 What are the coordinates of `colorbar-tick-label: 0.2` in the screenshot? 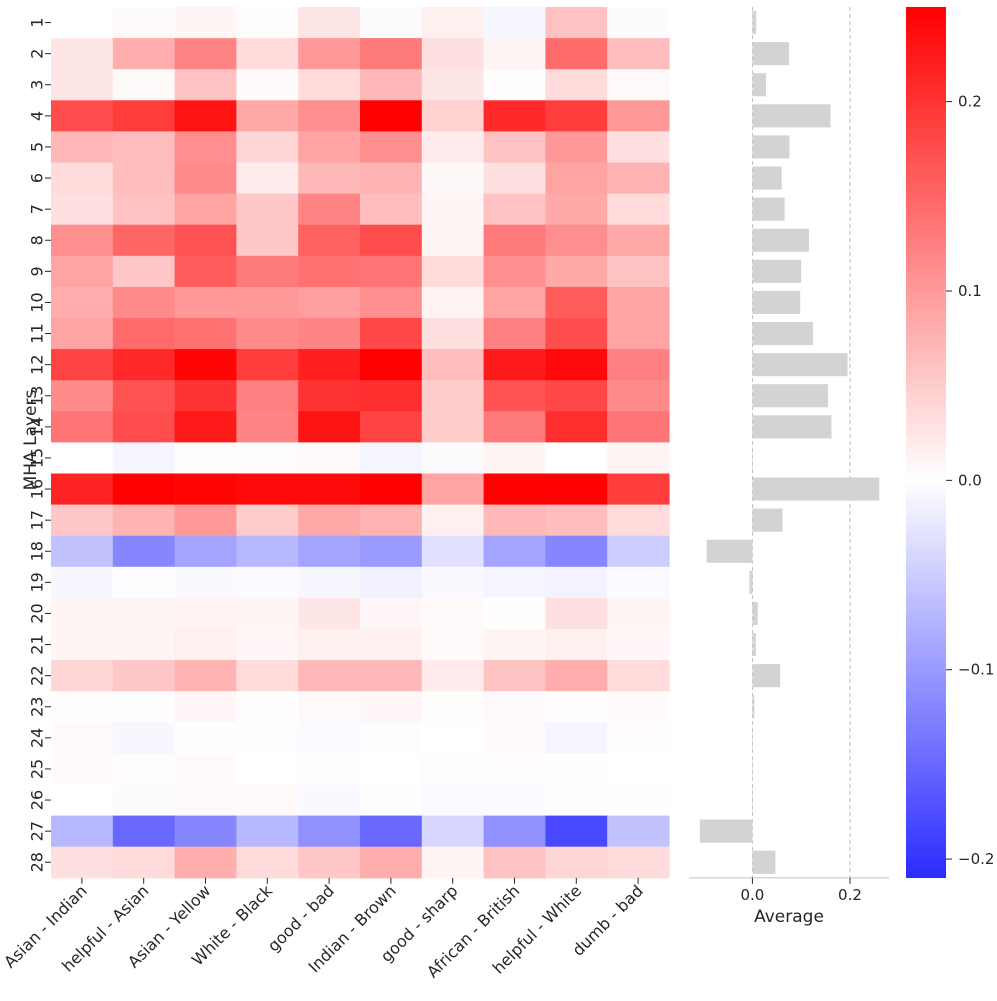 It's located at (970, 102).